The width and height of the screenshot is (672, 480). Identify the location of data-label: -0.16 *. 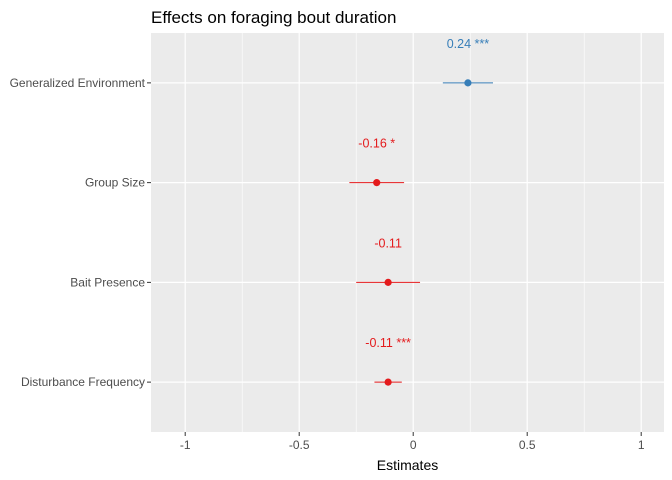
(376, 144).